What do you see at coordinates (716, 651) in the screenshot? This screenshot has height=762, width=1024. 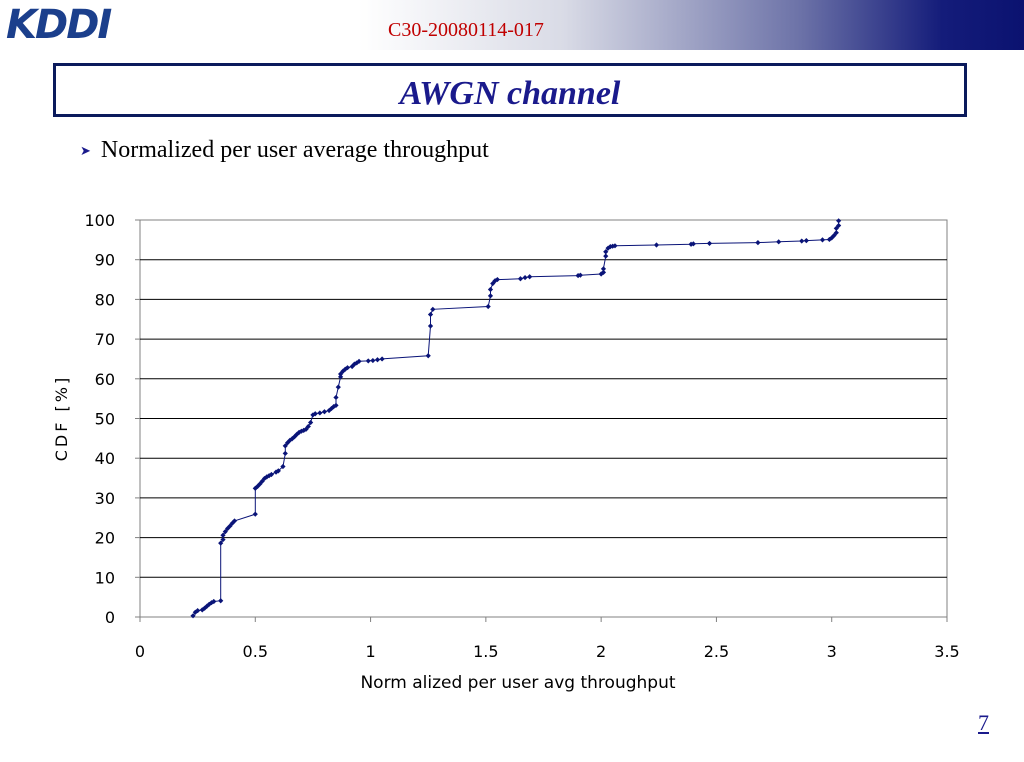 I see `x-tick-label-2.5: 2.5` at bounding box center [716, 651].